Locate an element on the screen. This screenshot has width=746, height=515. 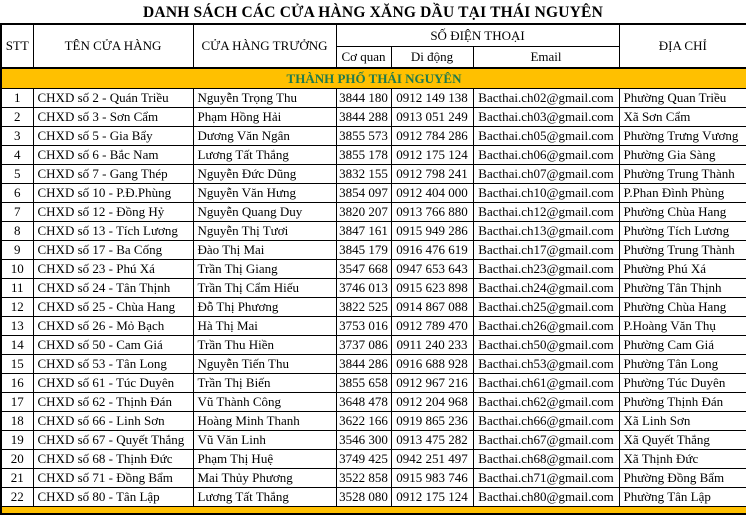
row-store-name: CHXD số 17 - Ba Cống is located at coordinates (113, 250).